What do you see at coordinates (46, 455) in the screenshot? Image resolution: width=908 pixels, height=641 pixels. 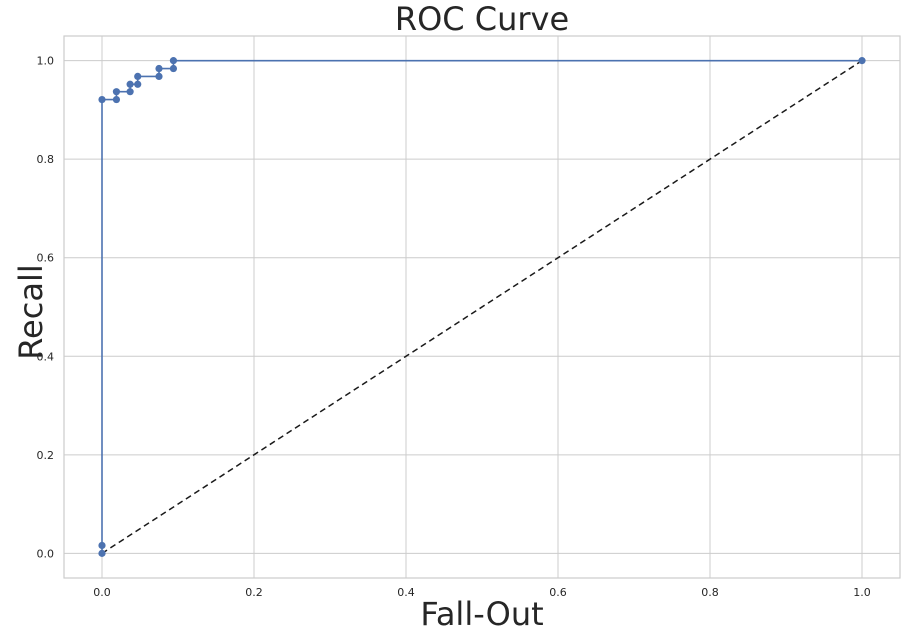 I see `y-tick-label: 0.2` at bounding box center [46, 455].